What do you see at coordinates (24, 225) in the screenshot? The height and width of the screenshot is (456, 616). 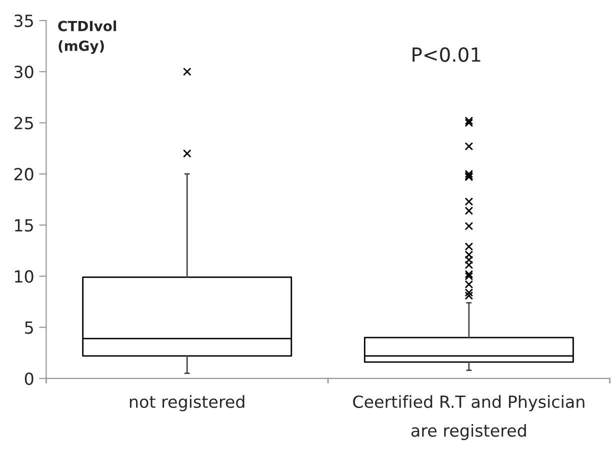 I see `y-tick-label: 15` at bounding box center [24, 225].